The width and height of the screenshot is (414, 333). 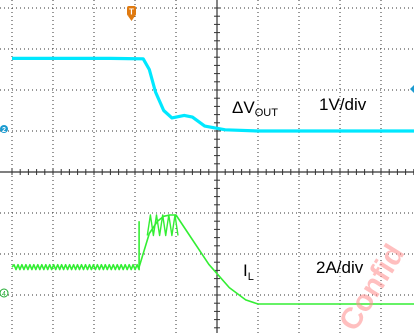 I want to click on ch4-marker-icon: 4, so click(x=4, y=293).